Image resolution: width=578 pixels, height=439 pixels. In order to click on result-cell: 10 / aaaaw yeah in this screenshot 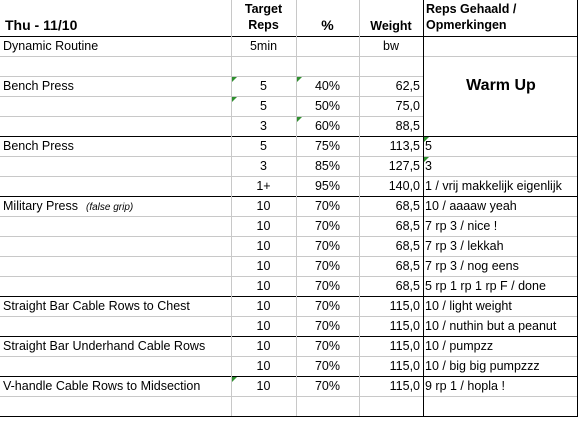, I will do `click(471, 206)`.